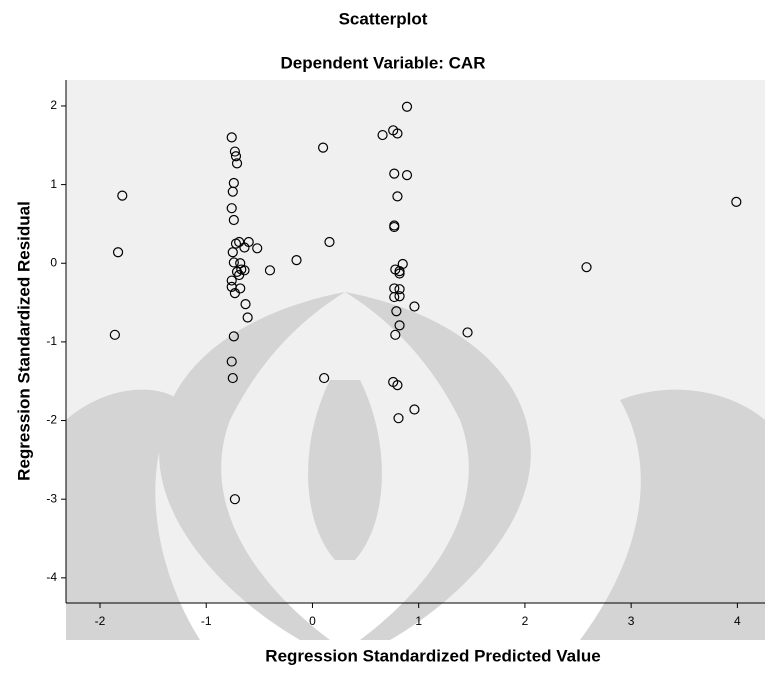 Image resolution: width=766 pixels, height=673 pixels. I want to click on y-tick-label: 1, so click(53, 184).